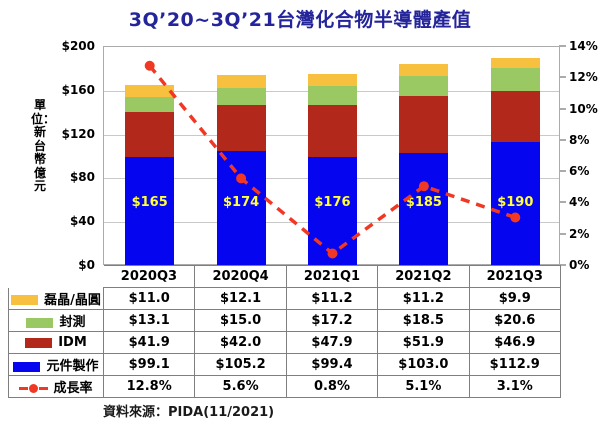  What do you see at coordinates (149, 342) in the screenshot?
I see `value-cell: $41.9` at bounding box center [149, 342].